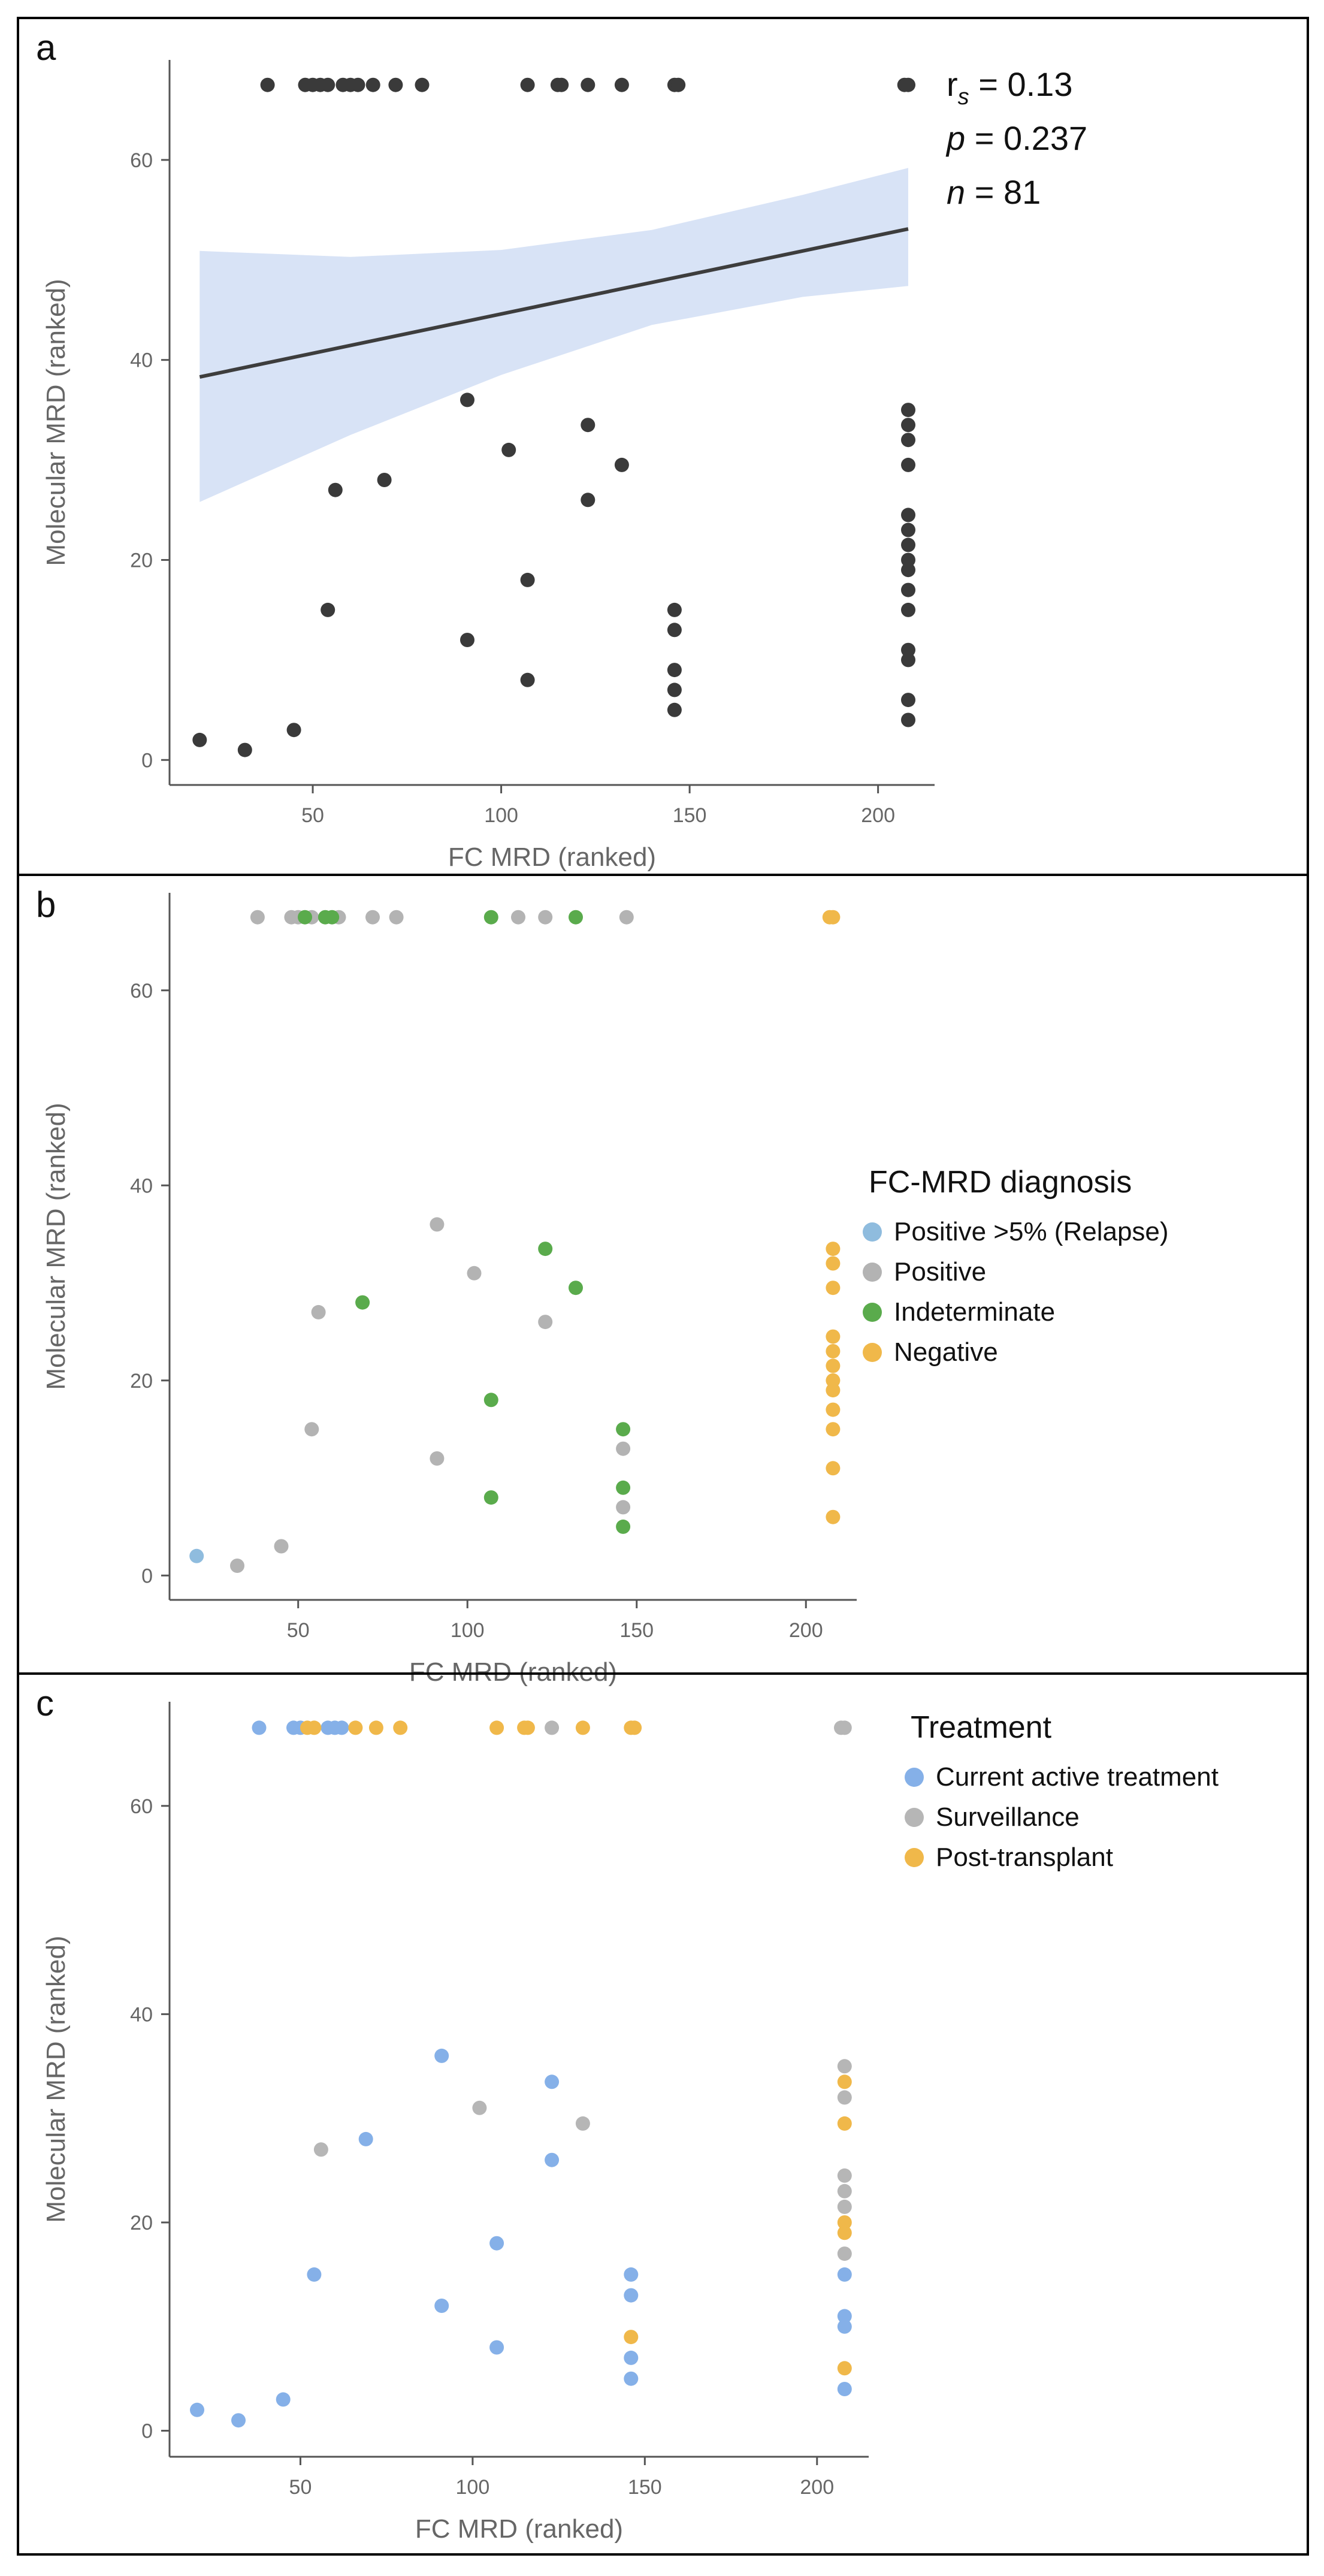 Image resolution: width=1324 pixels, height=2576 pixels. What do you see at coordinates (56, 1247) in the screenshot?
I see `y-axis-label: Molecular MRD (ranked)` at bounding box center [56, 1247].